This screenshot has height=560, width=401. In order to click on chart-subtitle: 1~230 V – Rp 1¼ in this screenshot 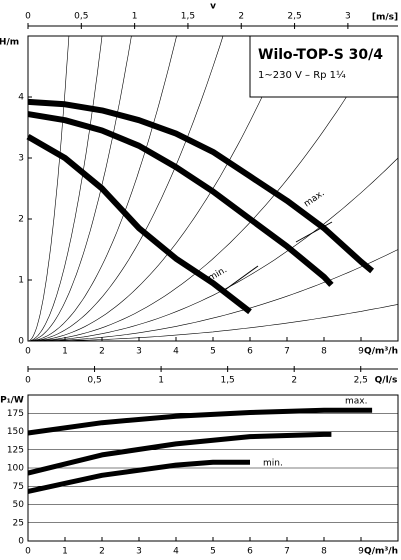, I will do `click(302, 75)`.